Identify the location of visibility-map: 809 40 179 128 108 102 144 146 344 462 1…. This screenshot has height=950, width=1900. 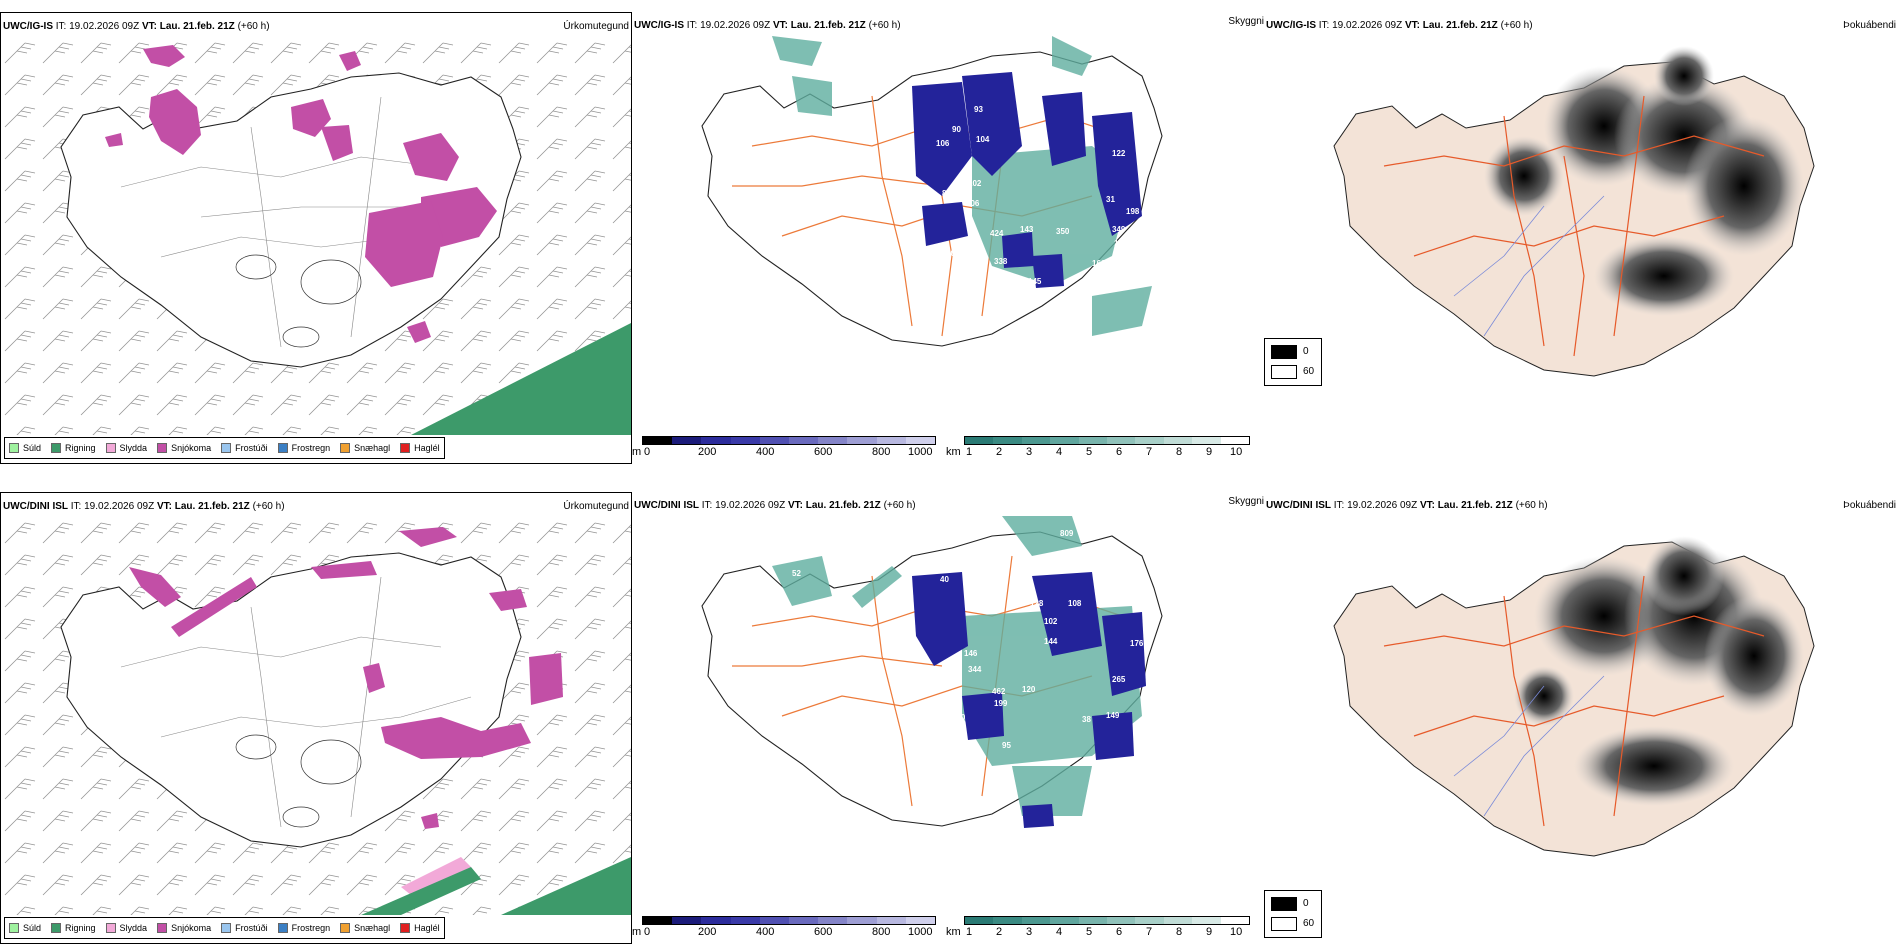
(932, 672).